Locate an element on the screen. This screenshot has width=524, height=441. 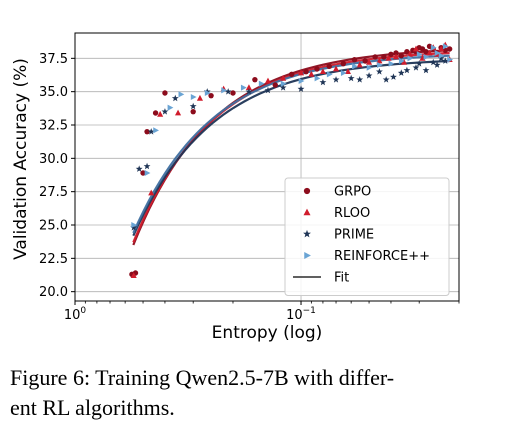
y-tick-label: 20.0 is located at coordinates (53, 292).